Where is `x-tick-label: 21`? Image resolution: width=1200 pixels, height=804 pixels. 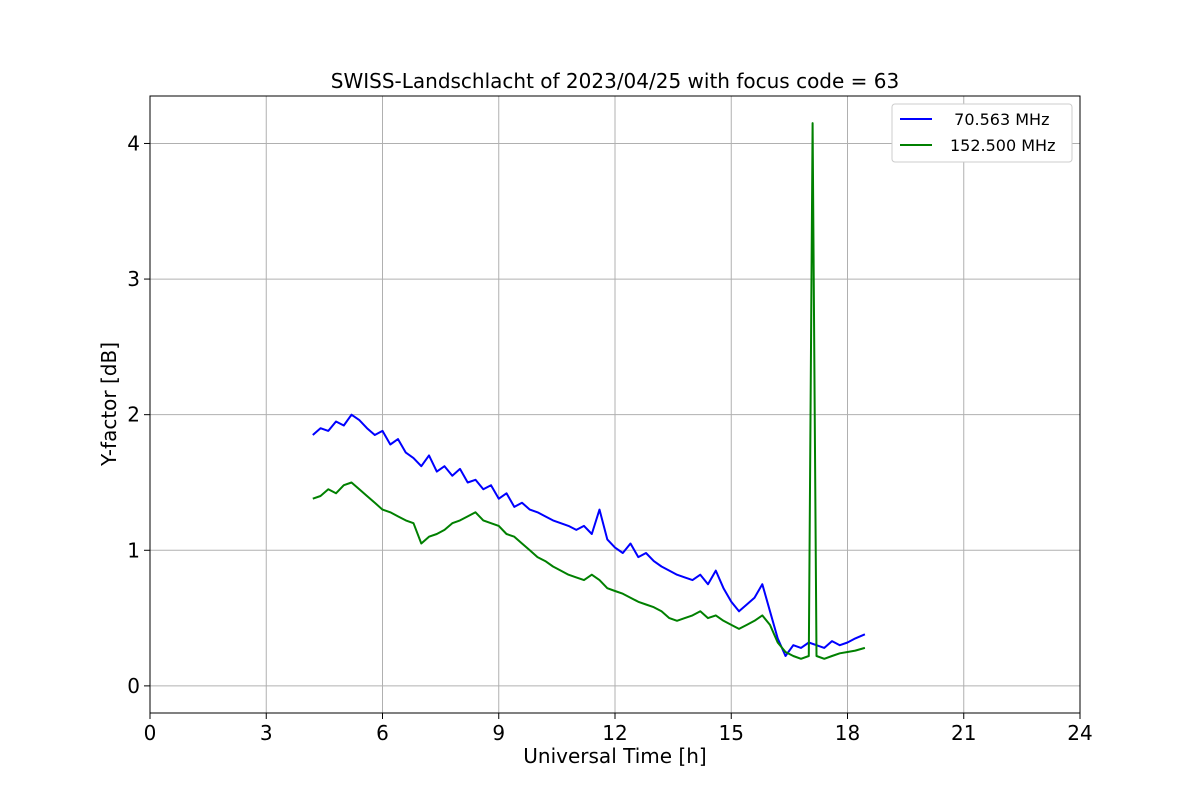
x-tick-label: 21 is located at coordinates (963, 733).